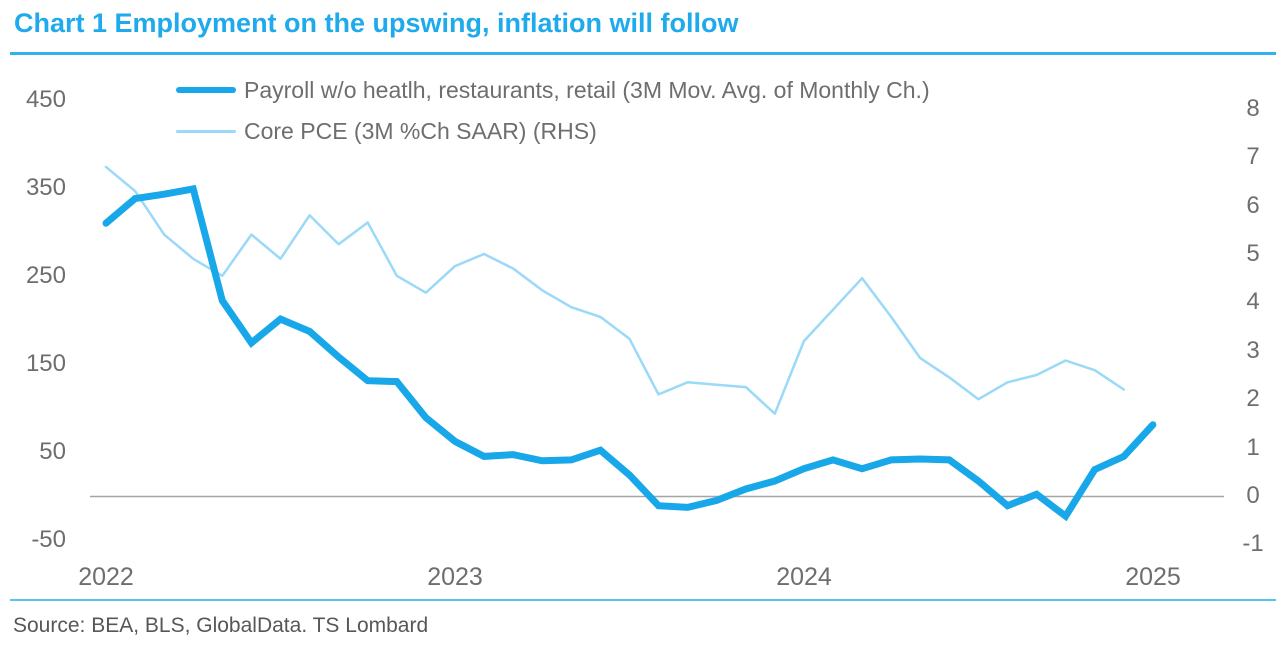 The width and height of the screenshot is (1286, 650). Describe the element at coordinates (45, 363) in the screenshot. I see `y-axis-left-tick: 150` at that location.